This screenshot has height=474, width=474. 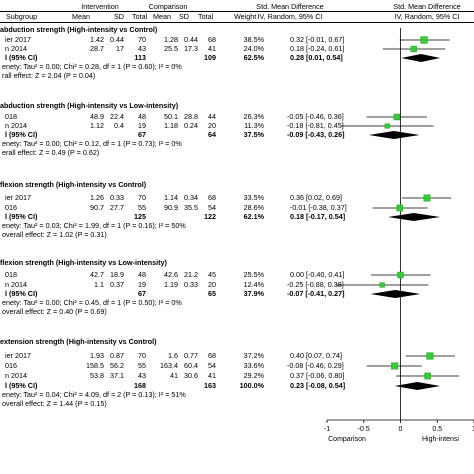 What do you see at coordinates (49, 75) in the screenshot?
I see `overall-effect-text: rall effect: Z = 2.04 (P = 0.04)` at bounding box center [49, 75].